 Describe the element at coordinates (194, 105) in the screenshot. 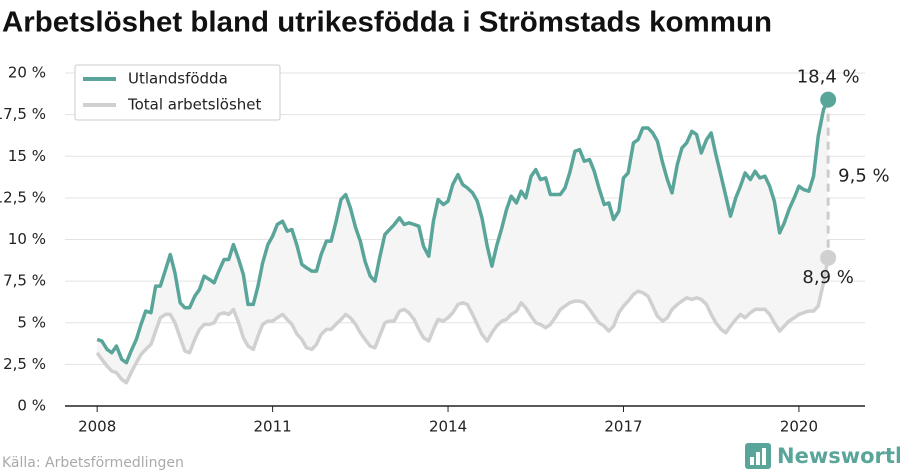

I see `legend-label: Total arbetslöshet` at that location.